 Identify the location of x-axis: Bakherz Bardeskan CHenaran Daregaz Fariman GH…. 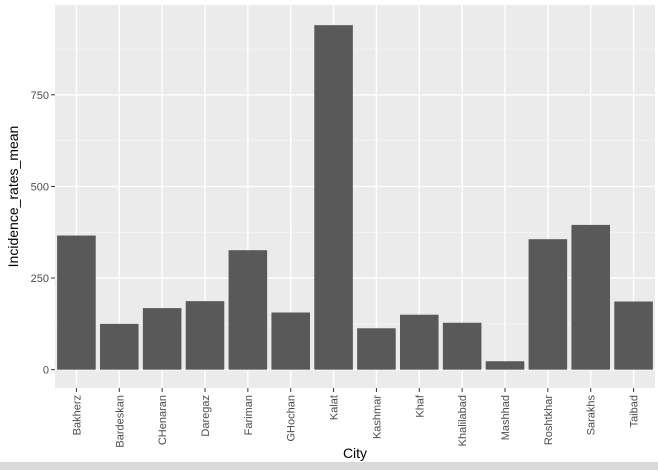
(356, 418).